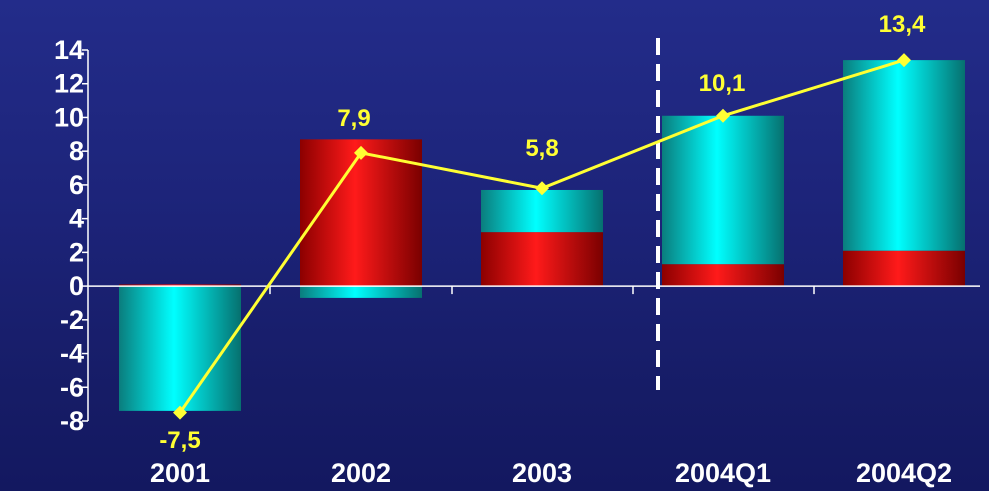  Describe the element at coordinates (76, 185) in the screenshot. I see `y-tick-label: 6` at that location.